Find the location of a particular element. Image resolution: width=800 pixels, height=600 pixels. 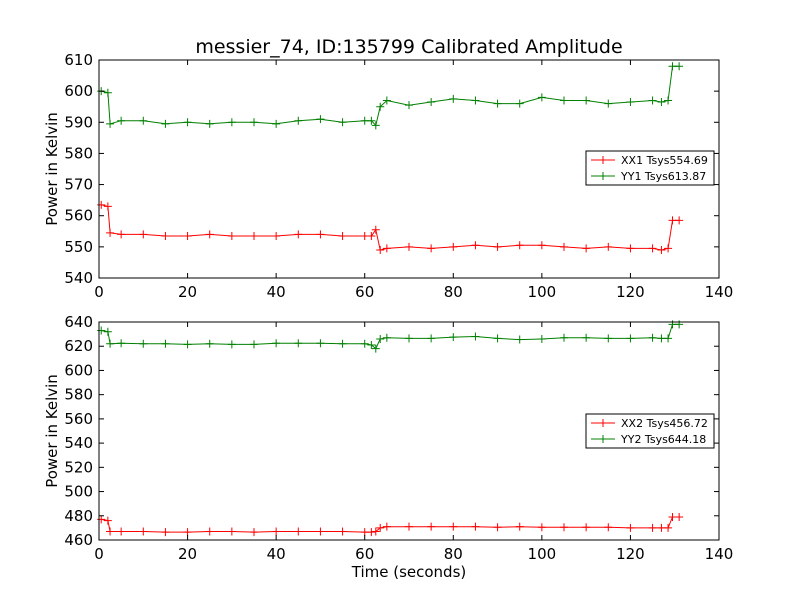

x-tick-label: 100 is located at coordinates (542, 554).